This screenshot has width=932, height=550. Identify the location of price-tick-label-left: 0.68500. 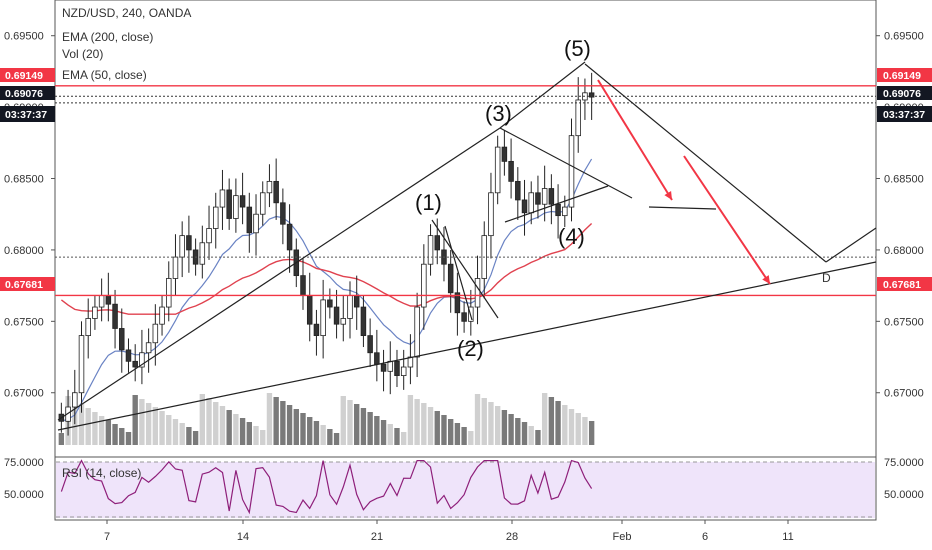
(24, 180).